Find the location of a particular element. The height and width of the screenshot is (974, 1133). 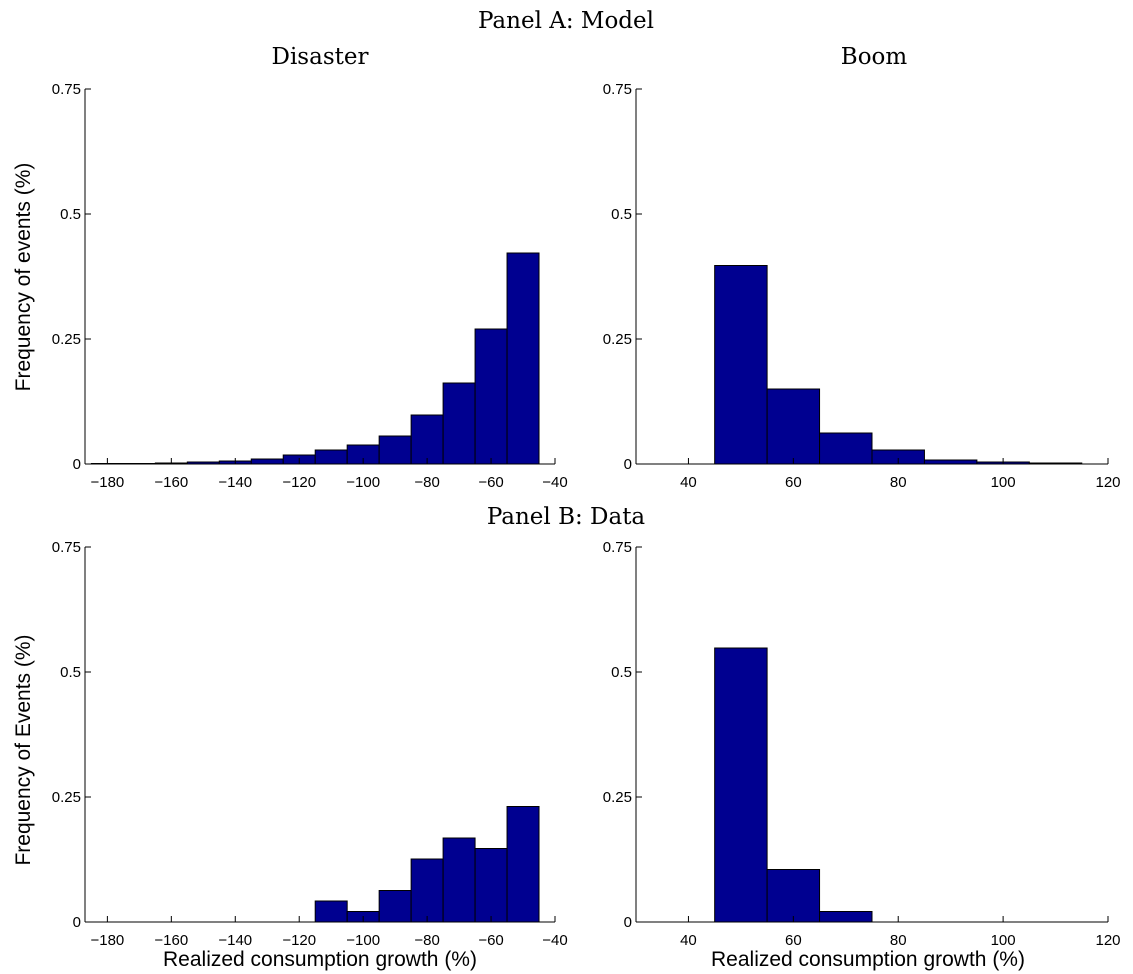

model-disaster-x-tick-label-3: −120 is located at coordinates (299, 482).